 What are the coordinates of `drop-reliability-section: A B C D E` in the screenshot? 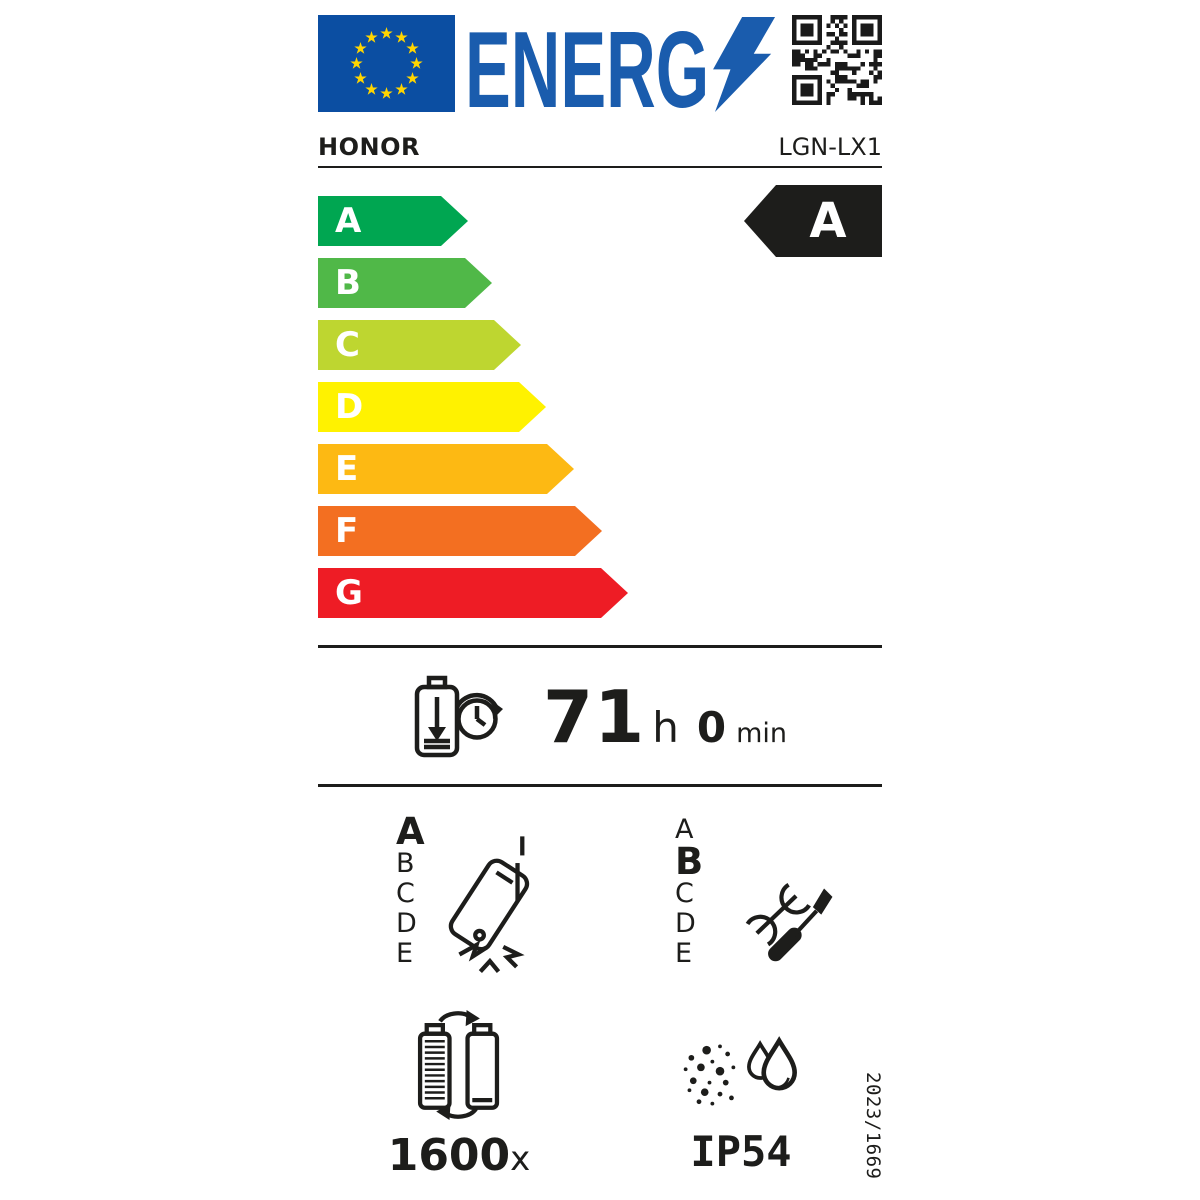 It's located at (459, 887).